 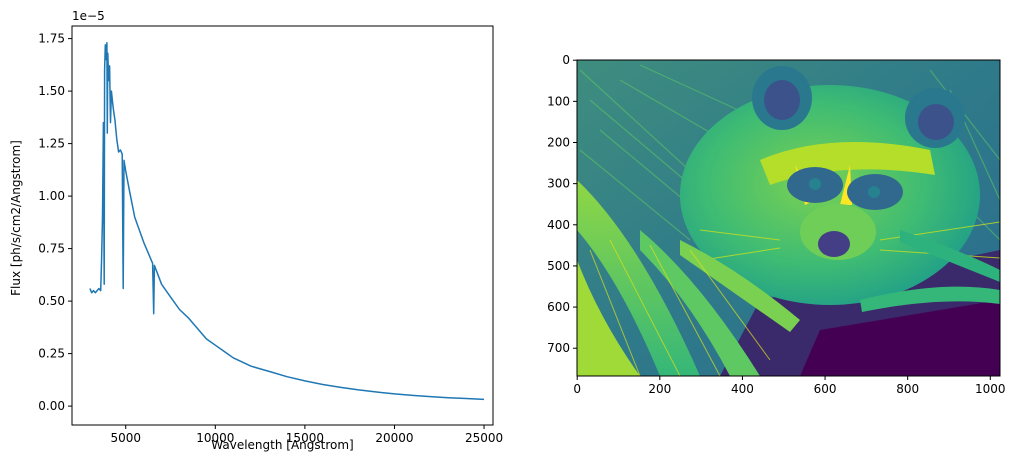 I want to click on spectrum-x-tick-label: 15000, so click(x=305, y=438).